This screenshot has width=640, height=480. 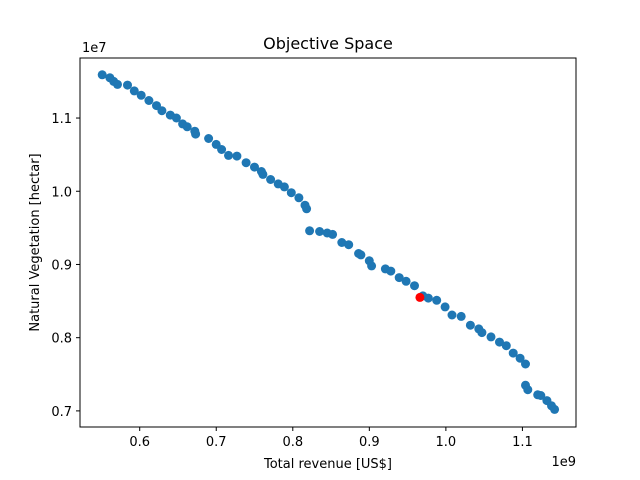 I want to click on y-tick-label: 1.0, so click(x=61, y=192).